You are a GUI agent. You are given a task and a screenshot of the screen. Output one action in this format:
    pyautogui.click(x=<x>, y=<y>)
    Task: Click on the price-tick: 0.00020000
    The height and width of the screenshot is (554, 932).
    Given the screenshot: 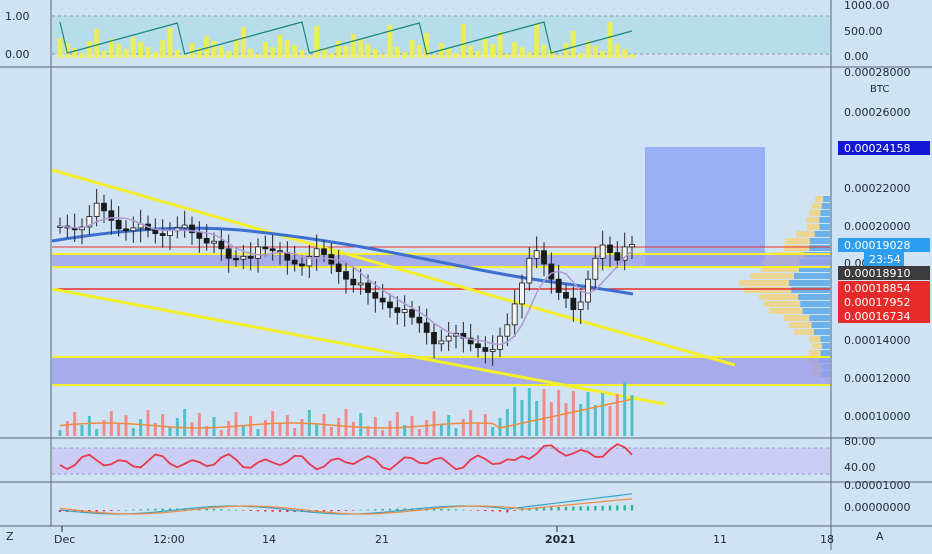 What is the action you would take?
    pyautogui.click(x=877, y=226)
    